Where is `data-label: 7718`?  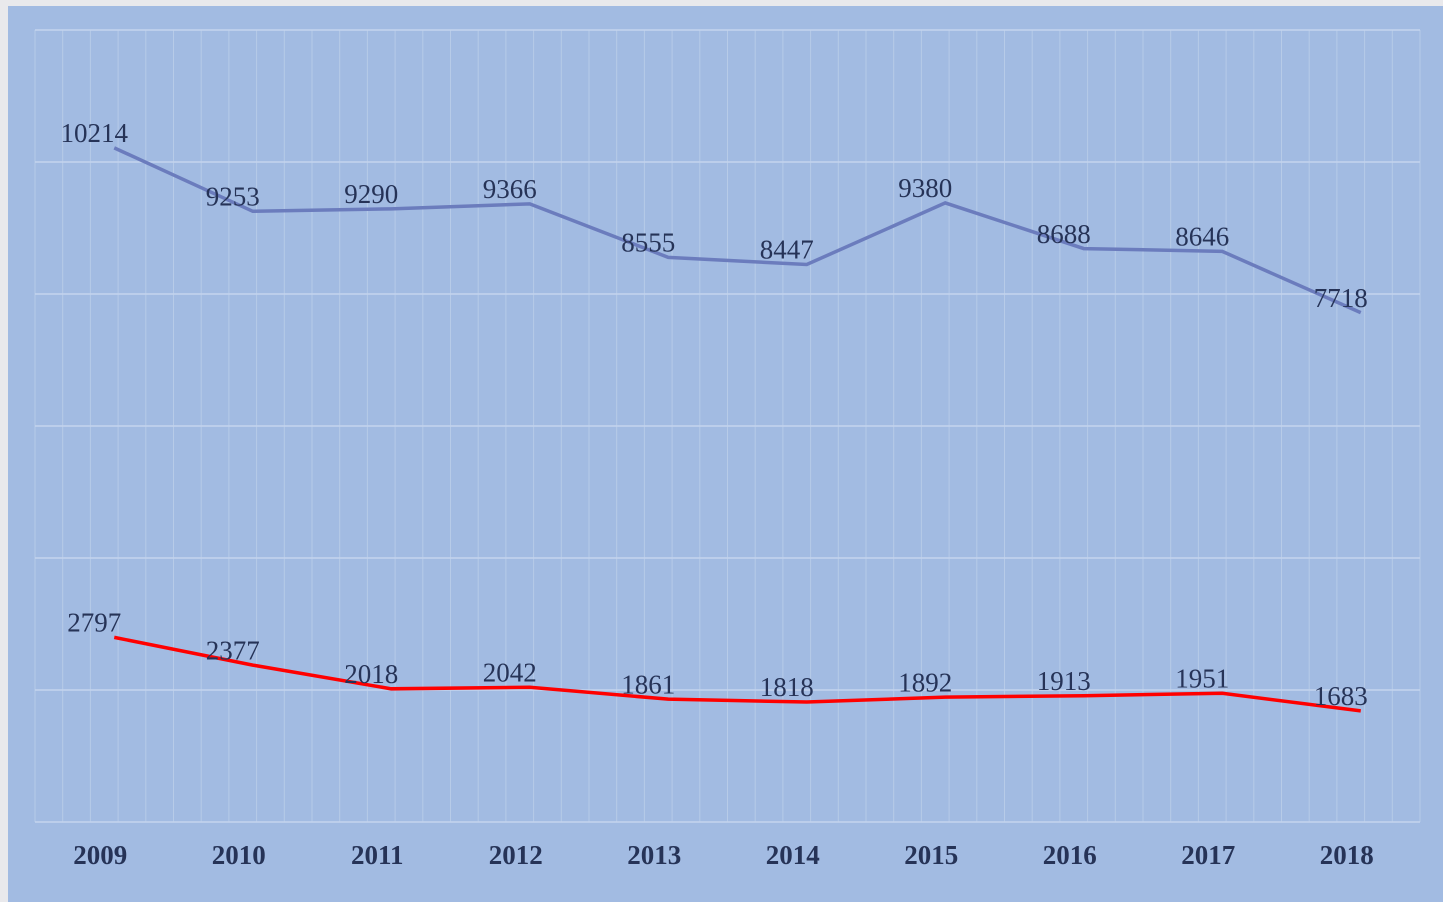
data-label: 7718 is located at coordinates (1341, 298).